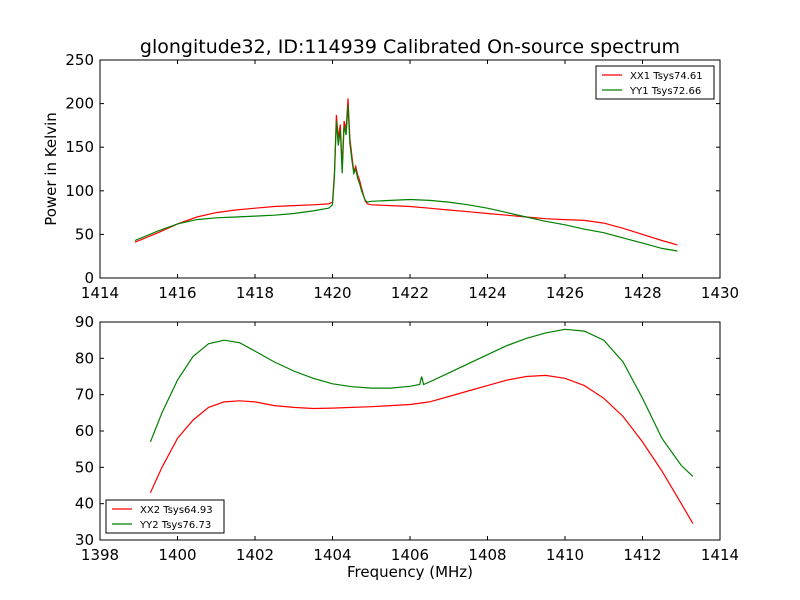 This screenshot has height=600, width=800. Describe the element at coordinates (642, 555) in the screenshot. I see `bottom-x-tick-label: 1412` at that location.